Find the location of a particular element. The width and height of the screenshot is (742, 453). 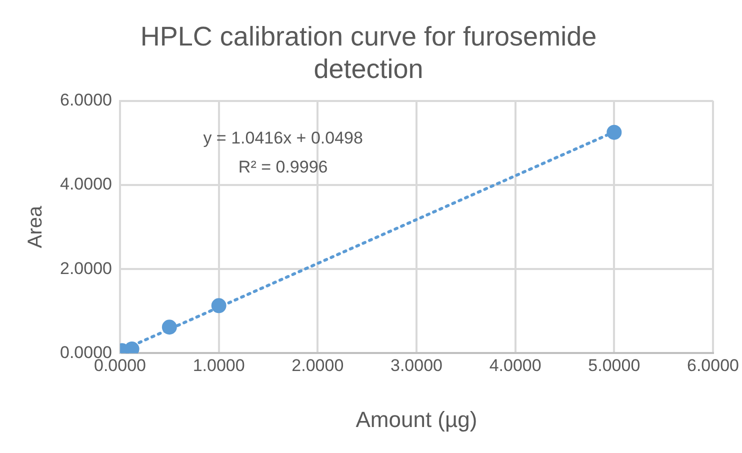

x-tick-label: 6.0000 is located at coordinates (713, 366).